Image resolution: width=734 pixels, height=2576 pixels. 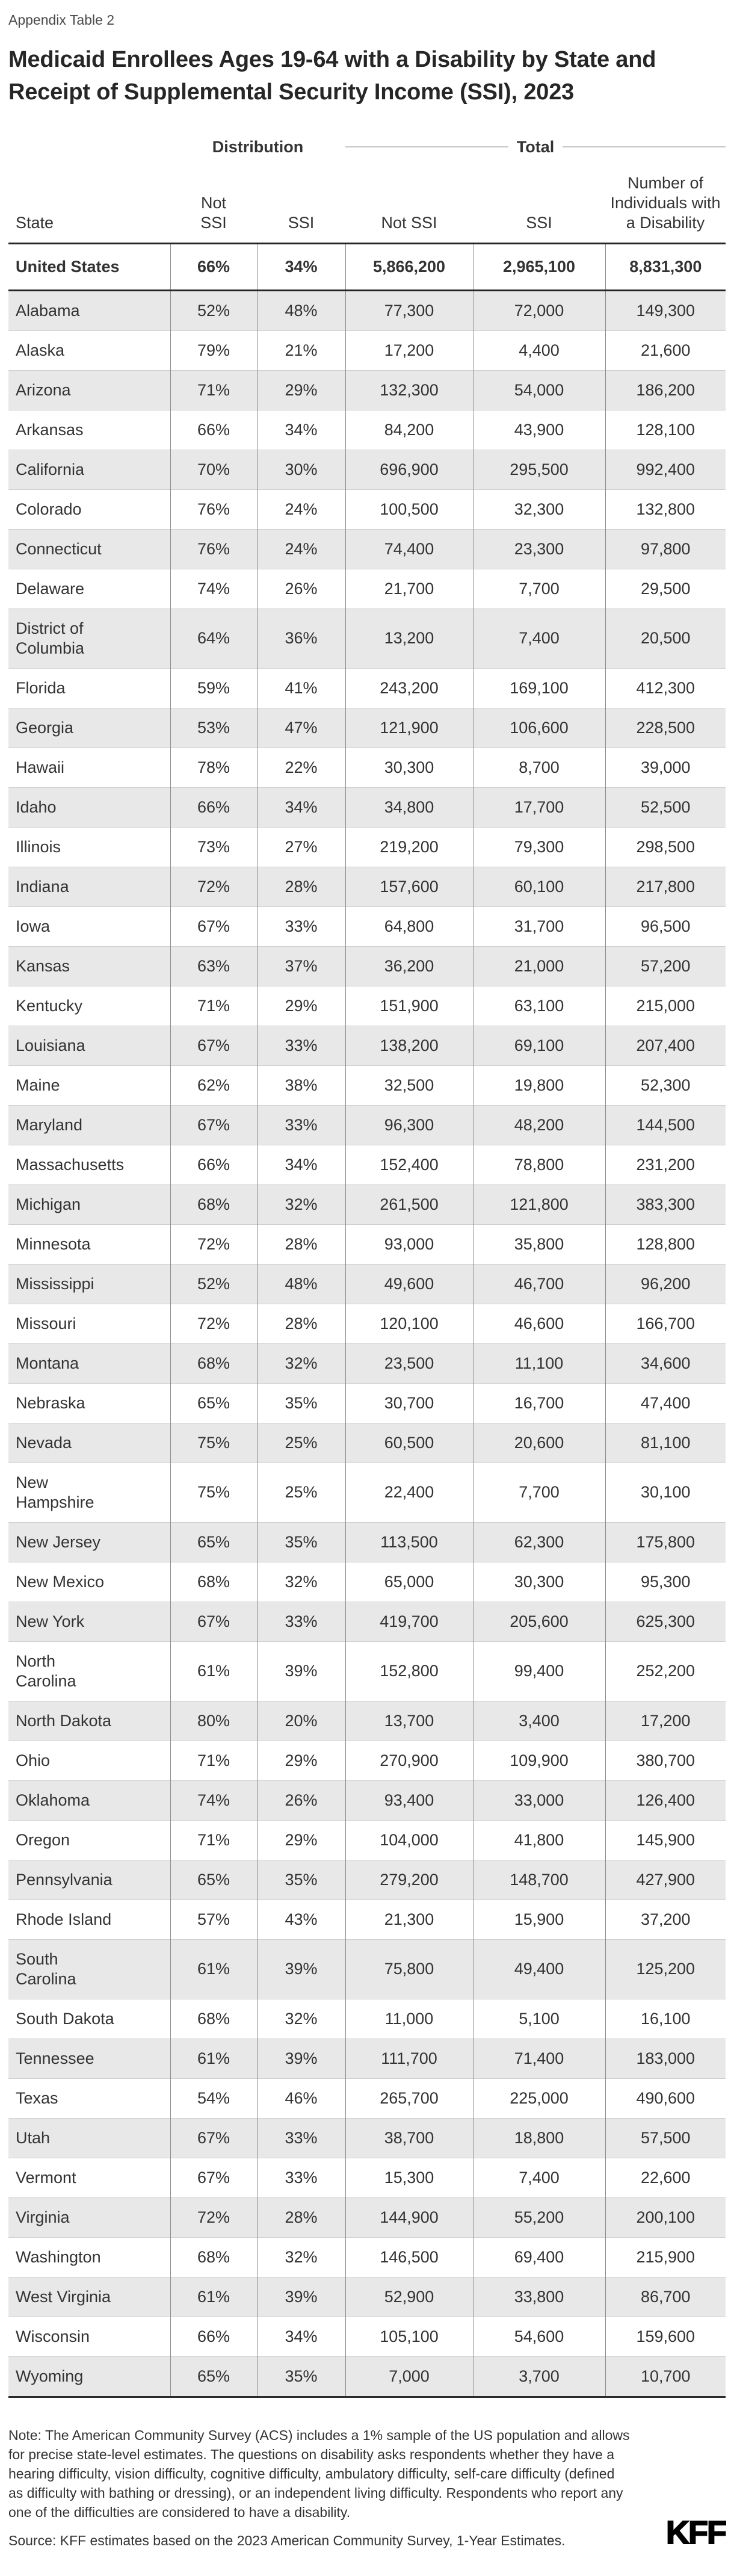 What do you see at coordinates (213, 470) in the screenshot?
I see `value-cell: 70%` at bounding box center [213, 470].